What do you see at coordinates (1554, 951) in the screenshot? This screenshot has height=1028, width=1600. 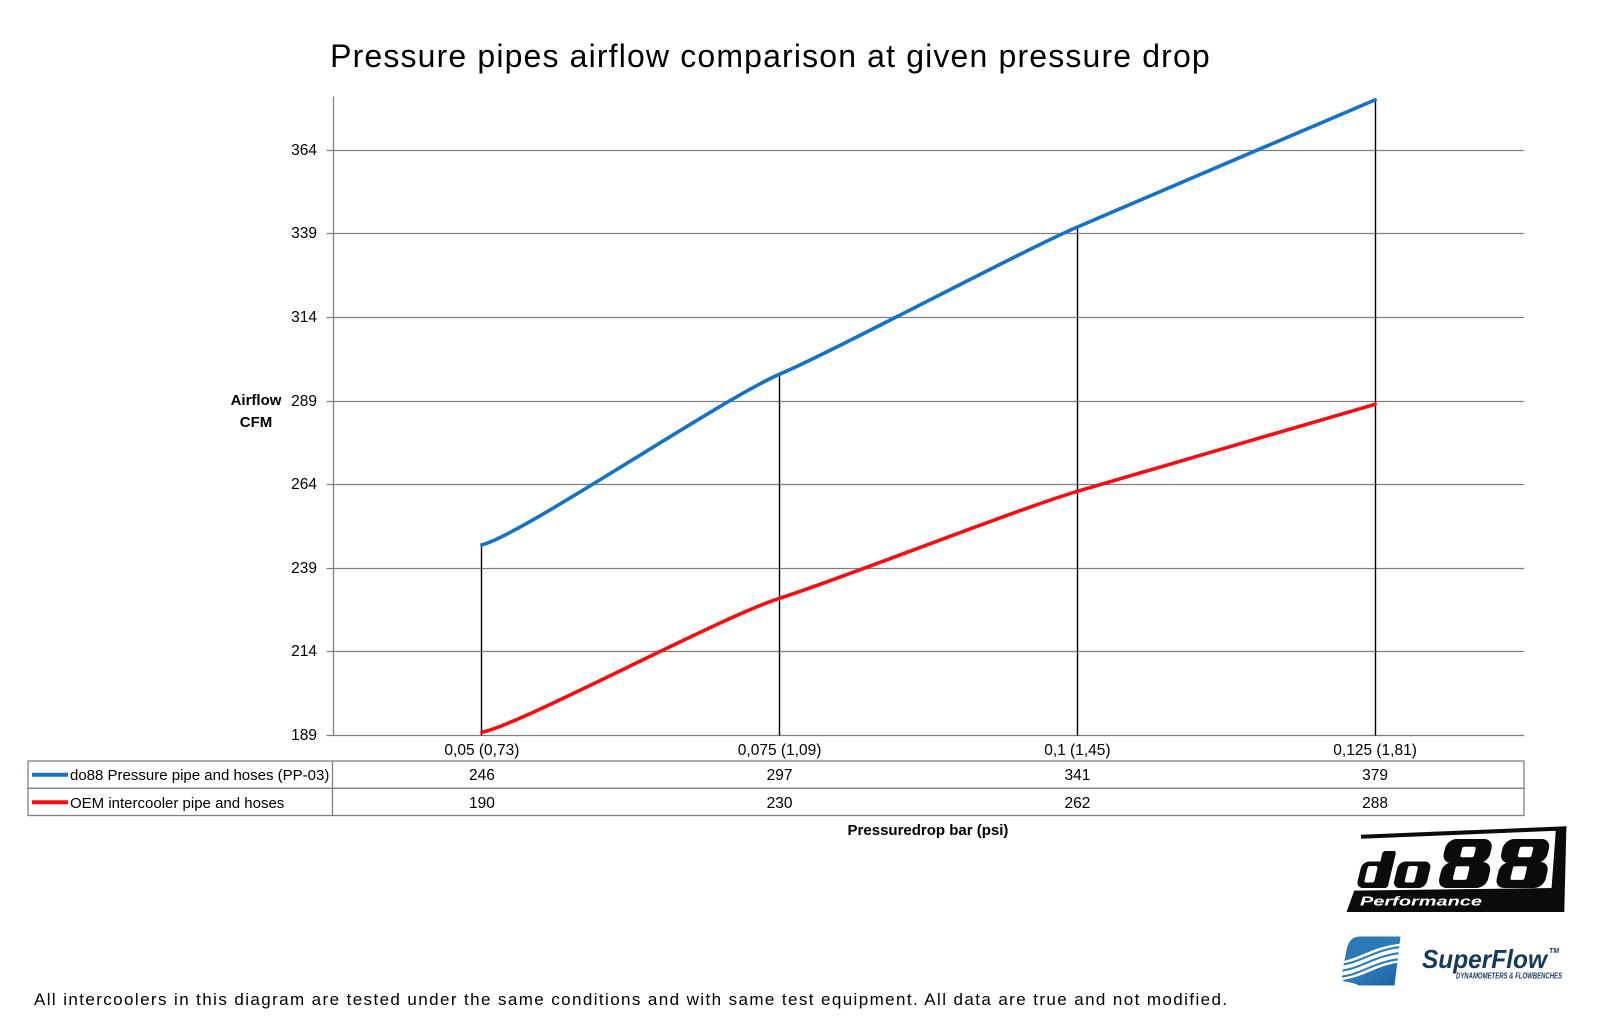 I see `svg-text: TM` at bounding box center [1554, 951].